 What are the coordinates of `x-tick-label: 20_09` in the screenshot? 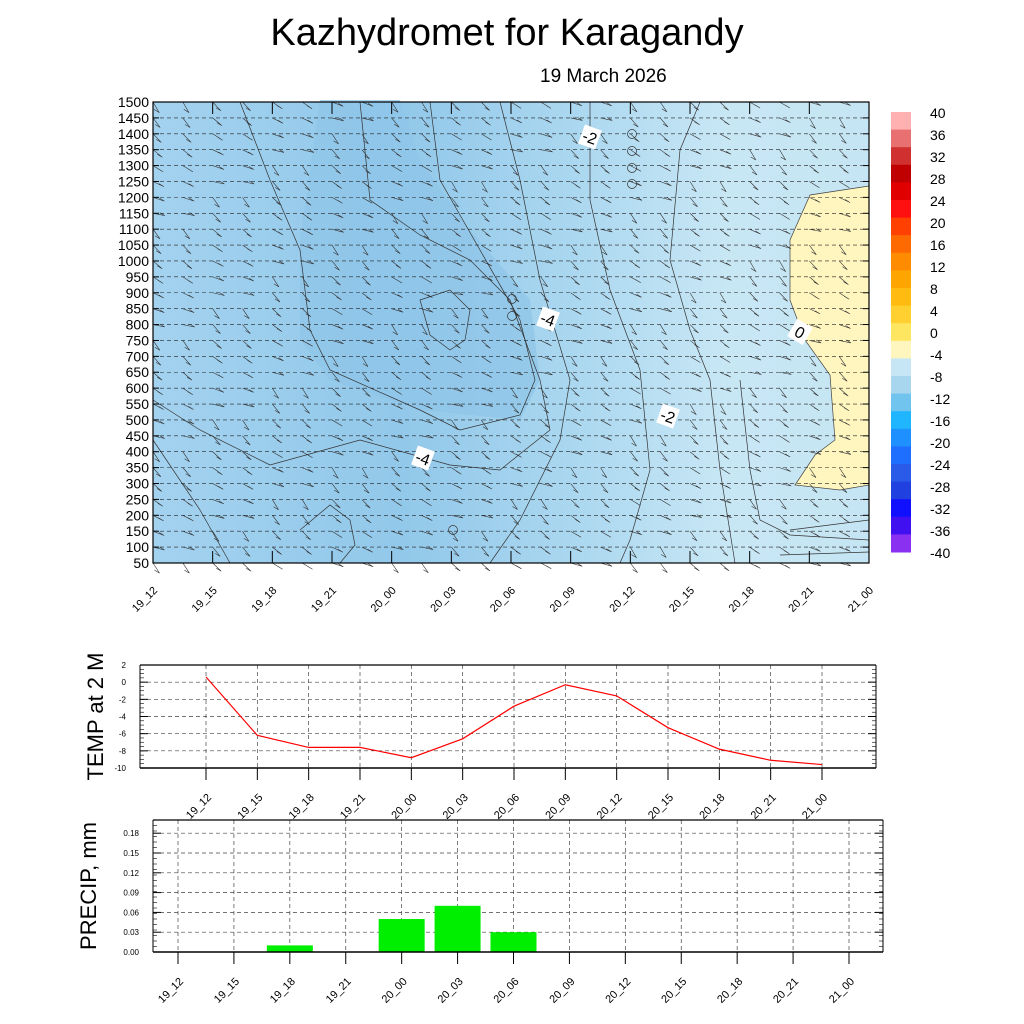 It's located at (563, 600).